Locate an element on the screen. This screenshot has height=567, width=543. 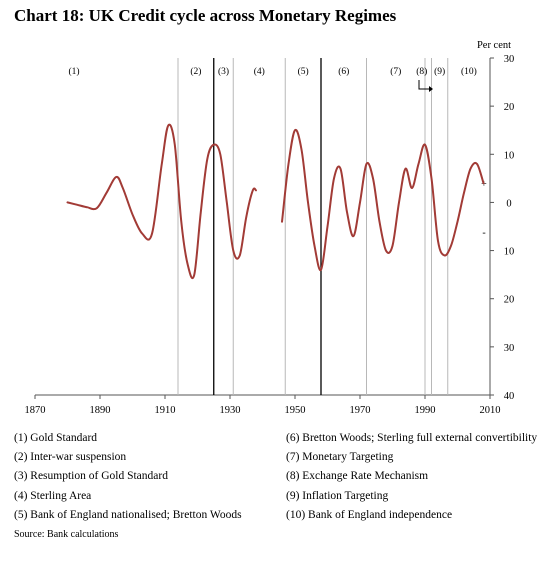
legend-item-10: (10) Bank of England independence is located at coordinates (369, 515).